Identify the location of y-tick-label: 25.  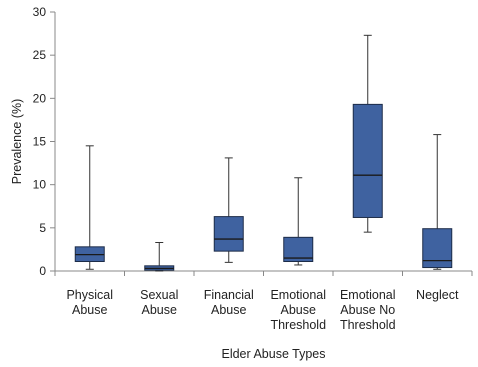
(40, 55).